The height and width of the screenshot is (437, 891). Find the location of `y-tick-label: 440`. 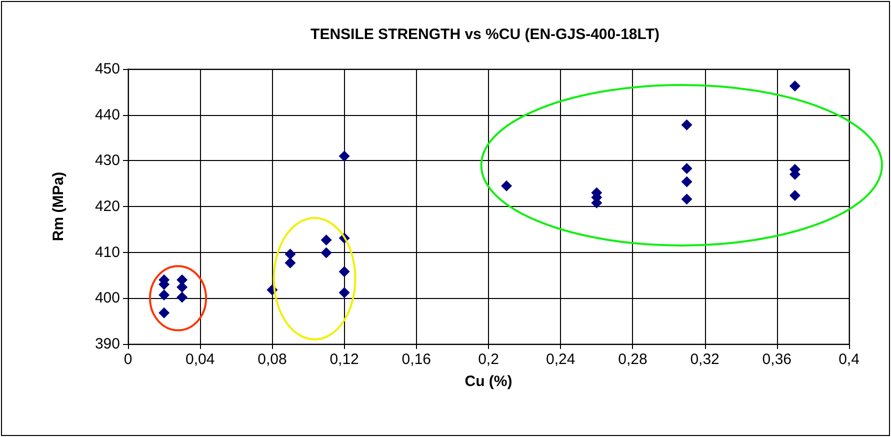

y-tick-label: 440 is located at coordinates (107, 115).